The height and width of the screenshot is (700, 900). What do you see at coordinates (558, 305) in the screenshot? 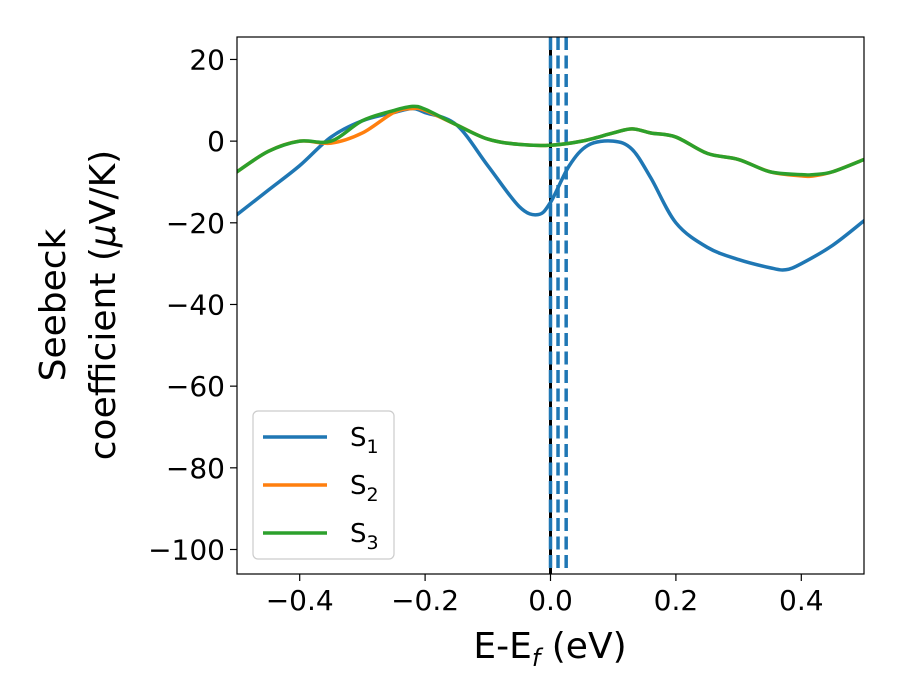
I see `reference-lines` at bounding box center [558, 305].